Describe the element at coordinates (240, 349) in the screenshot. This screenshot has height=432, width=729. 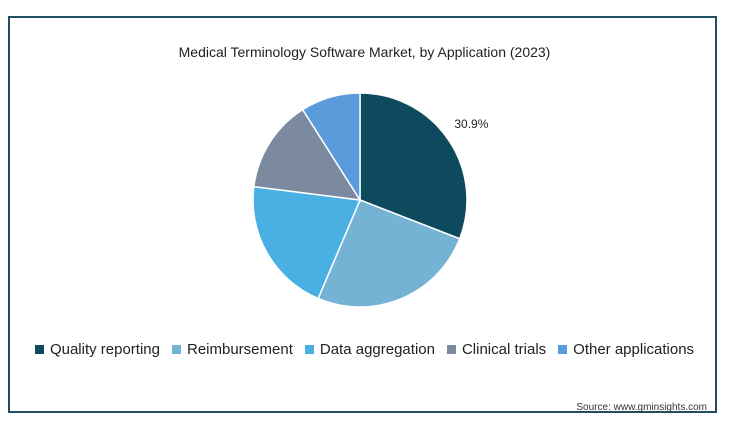
I see `legend-label: Reimbursement` at that location.